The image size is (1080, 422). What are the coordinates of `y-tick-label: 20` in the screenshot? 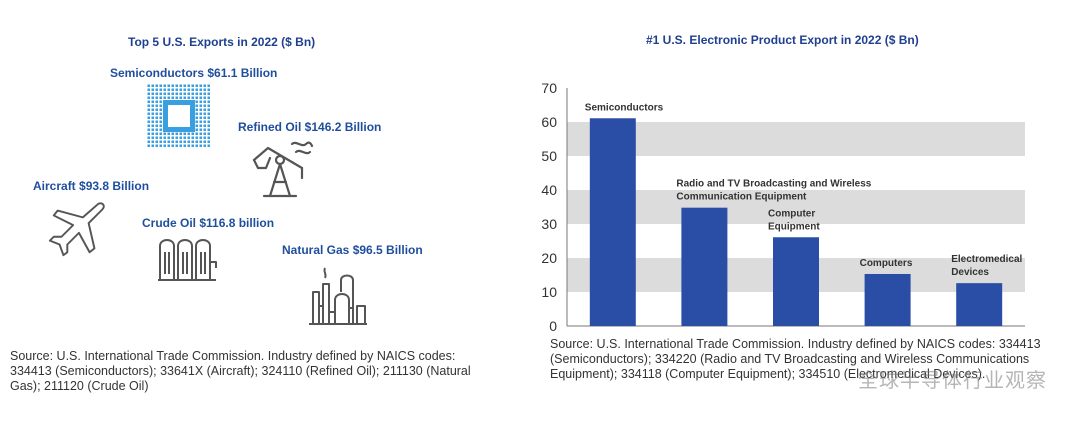 It's located at (549, 258).